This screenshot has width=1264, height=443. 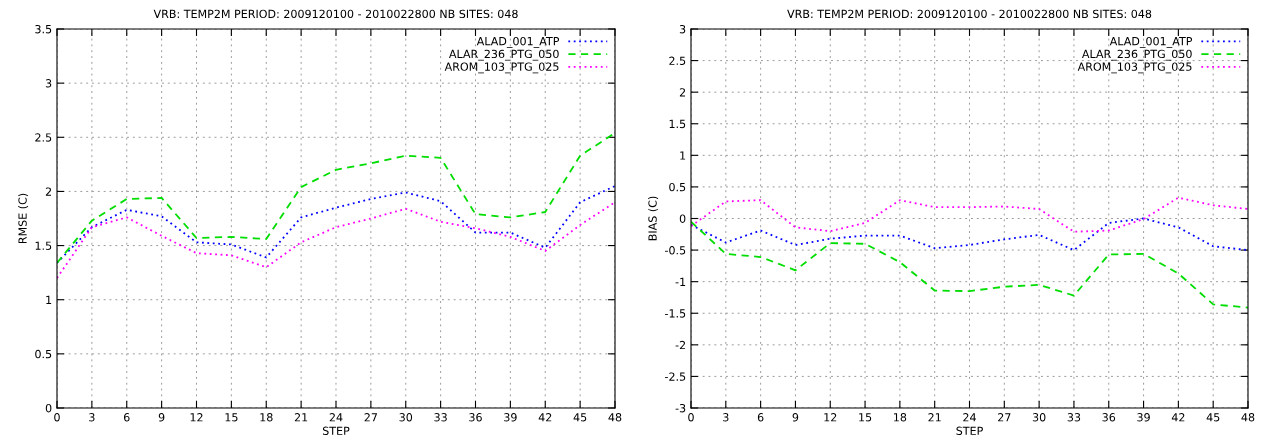 I want to click on y-tick-label: -3, so click(x=680, y=408).